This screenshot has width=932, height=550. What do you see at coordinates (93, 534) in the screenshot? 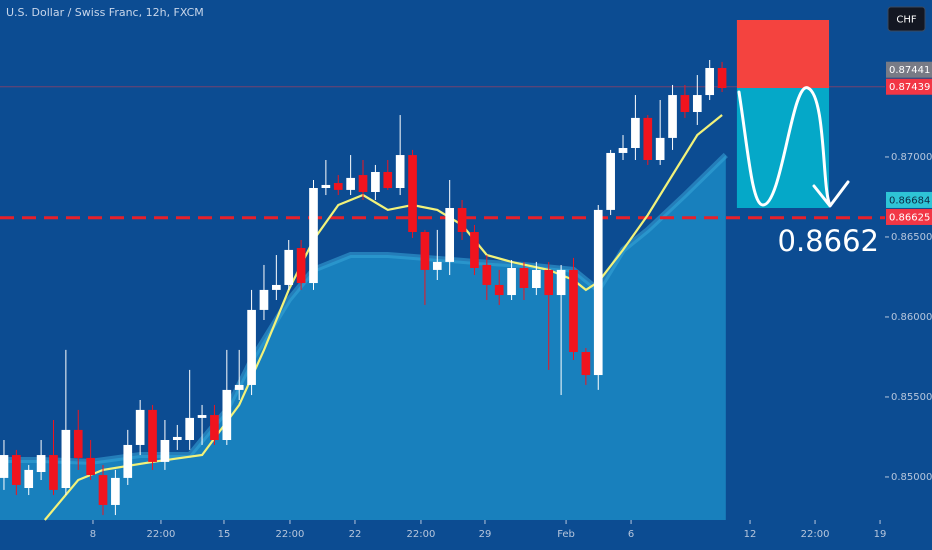
I see `x-tick-label: 8` at bounding box center [93, 534].